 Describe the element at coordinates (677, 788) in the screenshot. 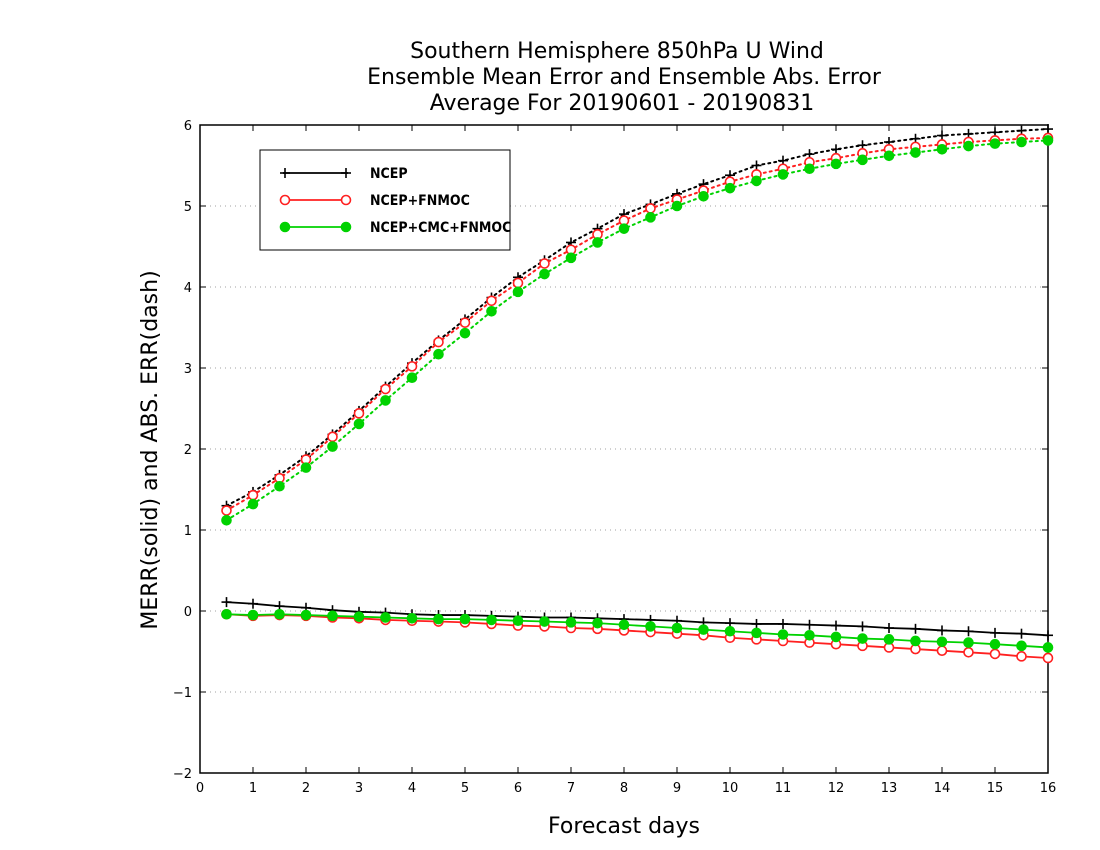

I see `x-tick-label: 9` at that location.